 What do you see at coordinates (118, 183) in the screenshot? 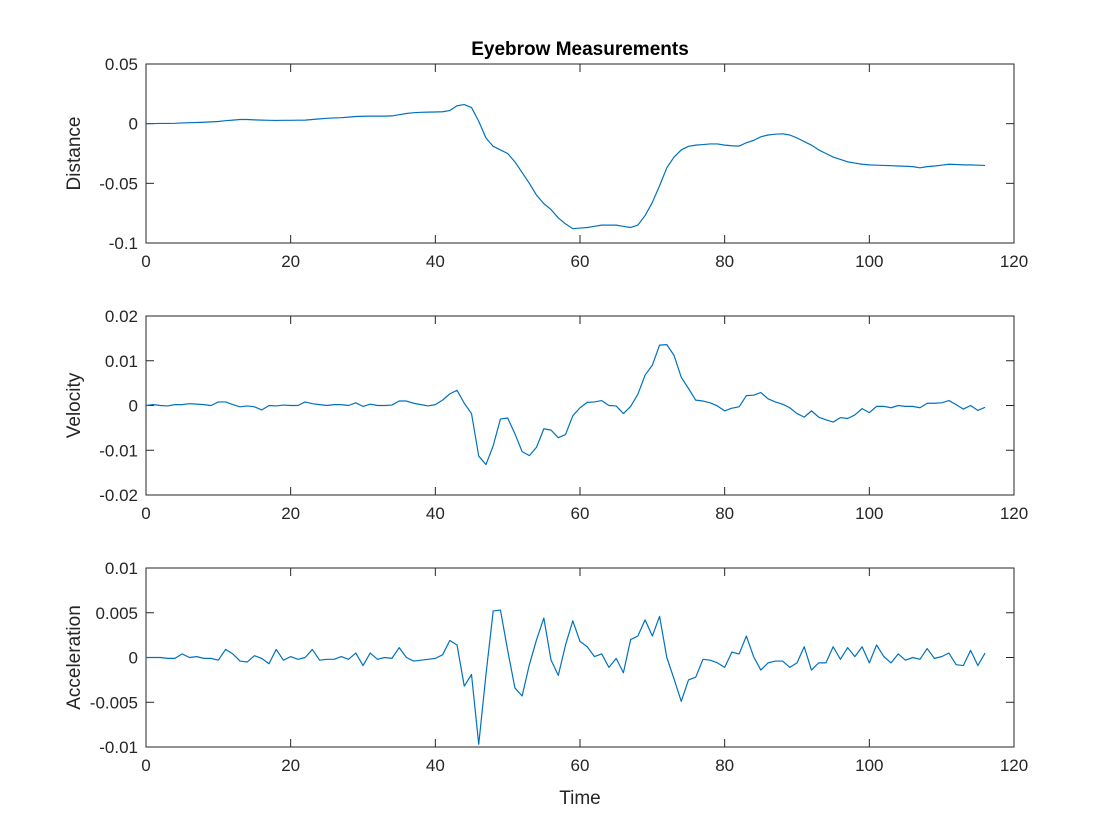
I see `y-tick-label: -0.05` at bounding box center [118, 183].